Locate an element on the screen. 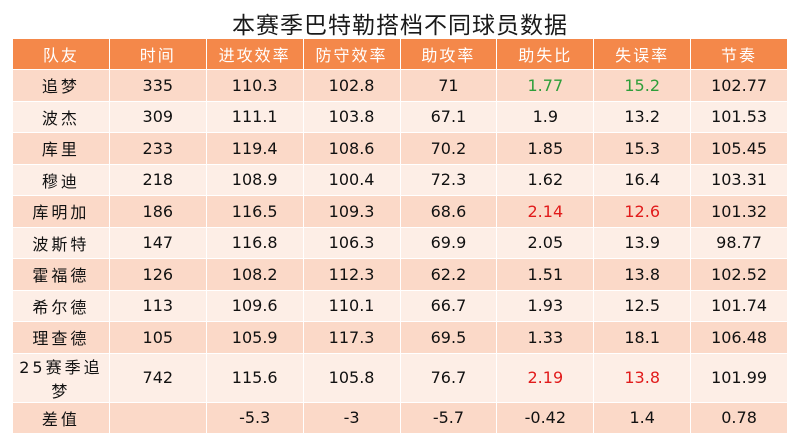 This screenshot has width=800, height=448. table-row: 穆迪 218 108.9 100.4 72.3 1.62 16.4 103.31 is located at coordinates (400, 179).